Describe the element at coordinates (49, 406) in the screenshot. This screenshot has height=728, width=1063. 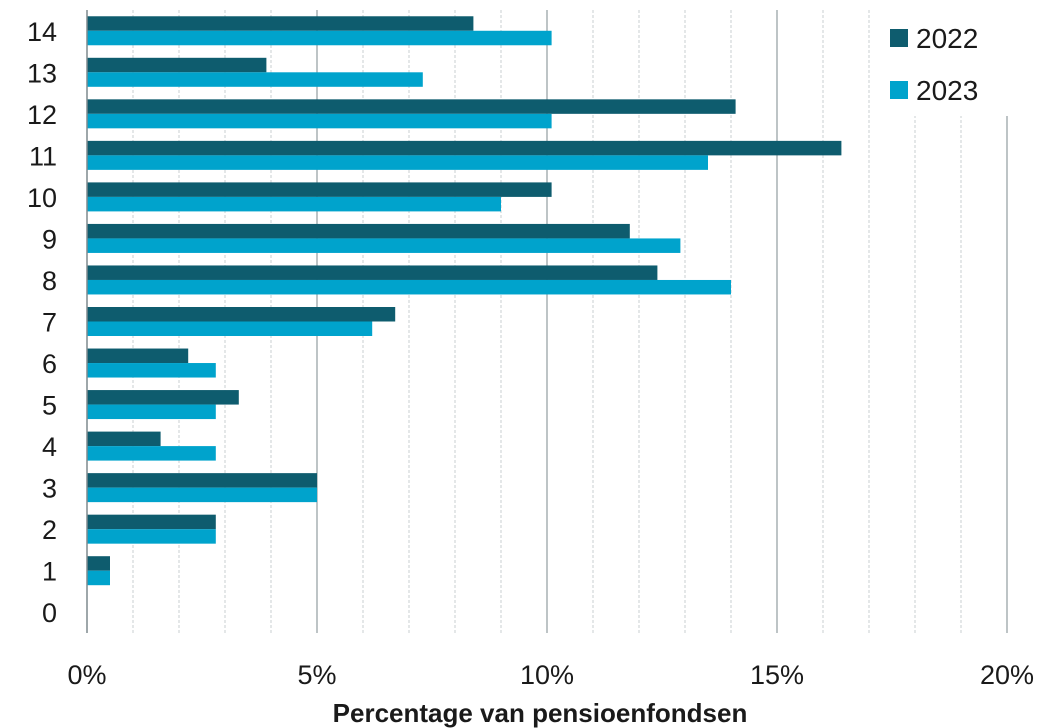
I see `y-tick-label: 5` at that location.